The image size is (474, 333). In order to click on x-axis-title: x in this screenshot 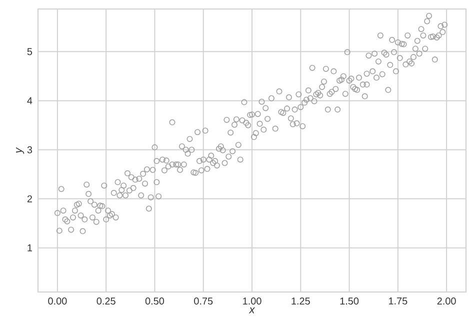, I will do `click(252, 310)`.